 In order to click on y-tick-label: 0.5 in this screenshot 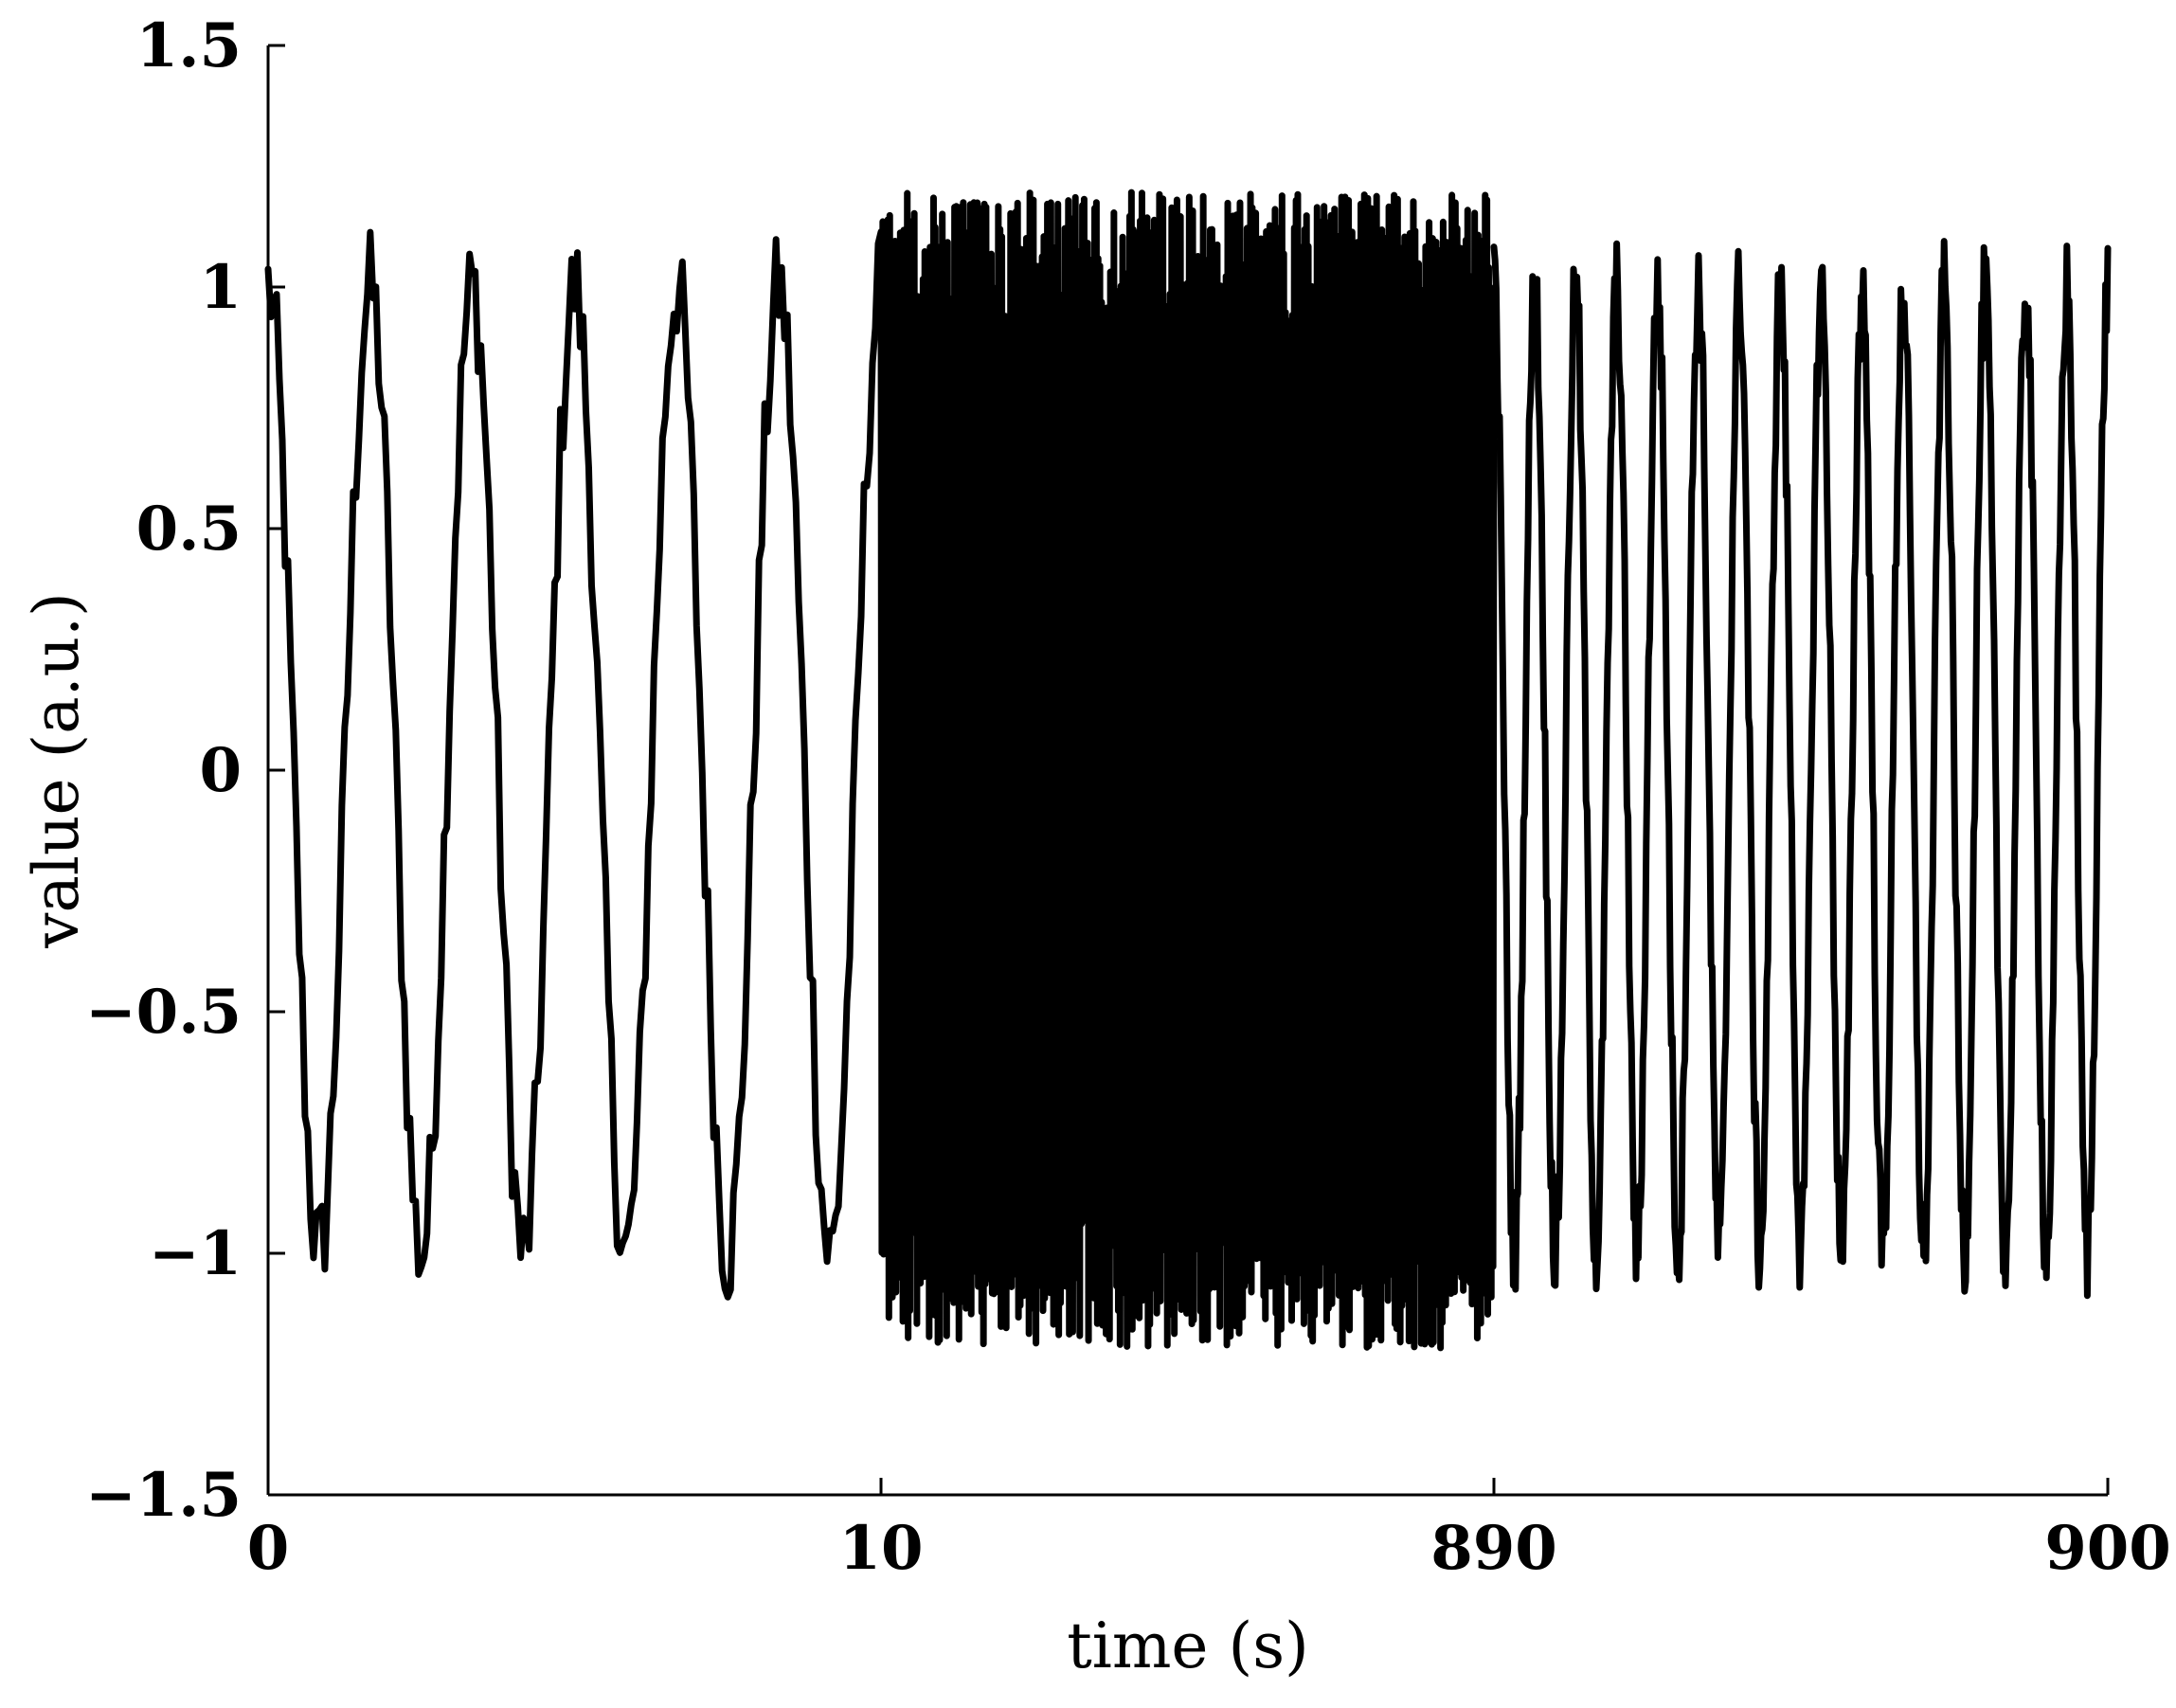, I will do `click(189, 529)`.